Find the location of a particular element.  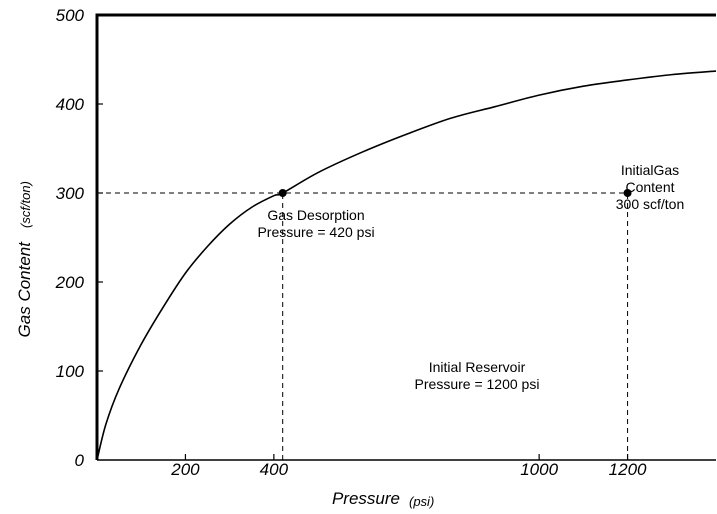

x-tick-label: 1000 is located at coordinates (539, 469).